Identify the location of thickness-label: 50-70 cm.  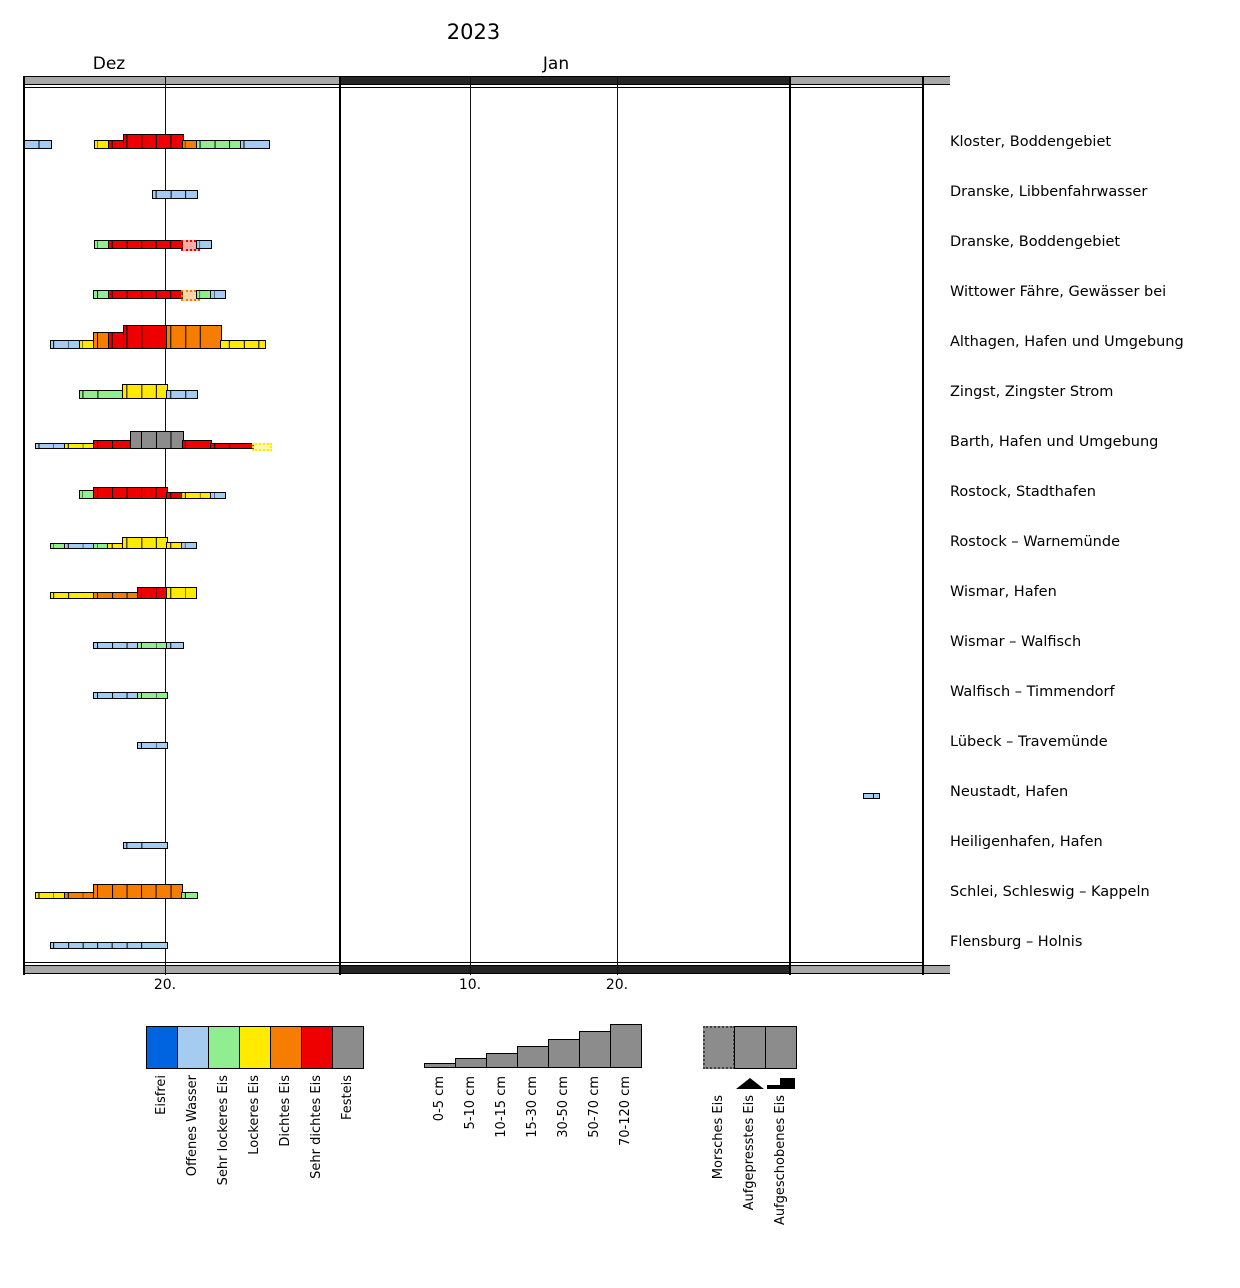
(594, 1107).